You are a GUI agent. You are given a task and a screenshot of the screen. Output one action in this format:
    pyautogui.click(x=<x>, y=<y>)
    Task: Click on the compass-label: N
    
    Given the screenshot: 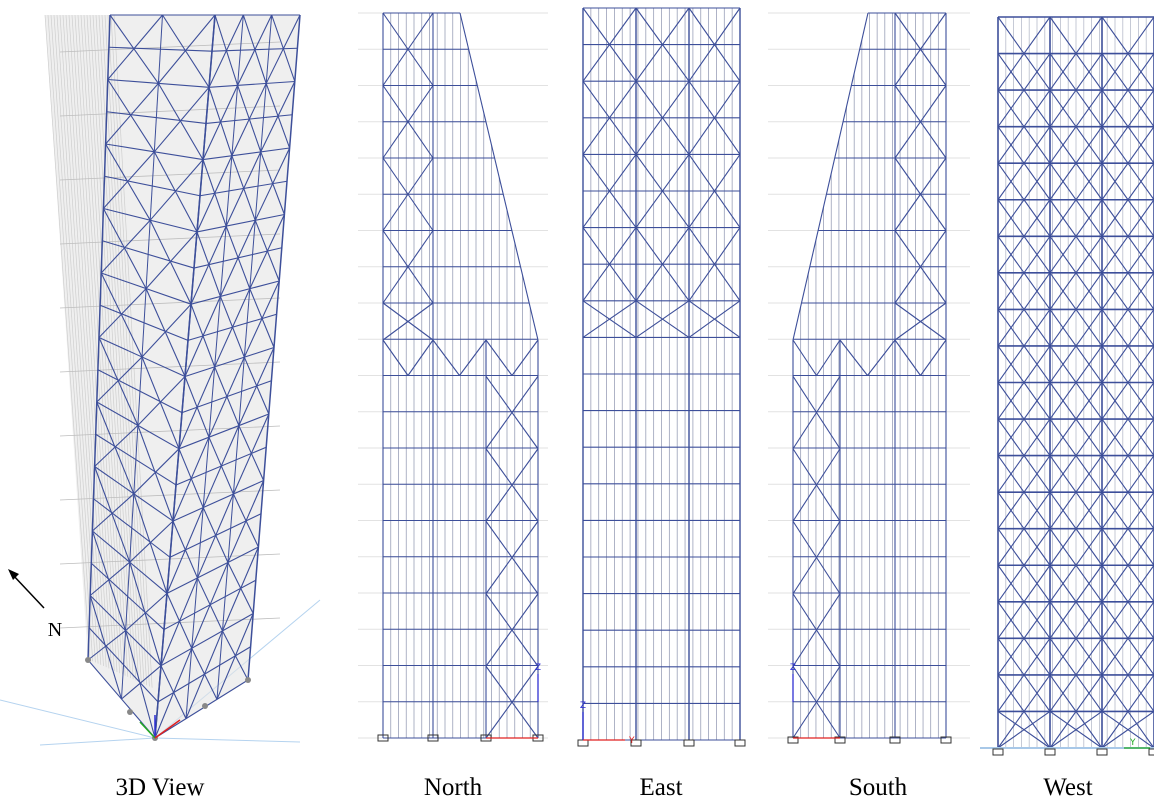 What is the action you would take?
    pyautogui.click(x=55, y=630)
    